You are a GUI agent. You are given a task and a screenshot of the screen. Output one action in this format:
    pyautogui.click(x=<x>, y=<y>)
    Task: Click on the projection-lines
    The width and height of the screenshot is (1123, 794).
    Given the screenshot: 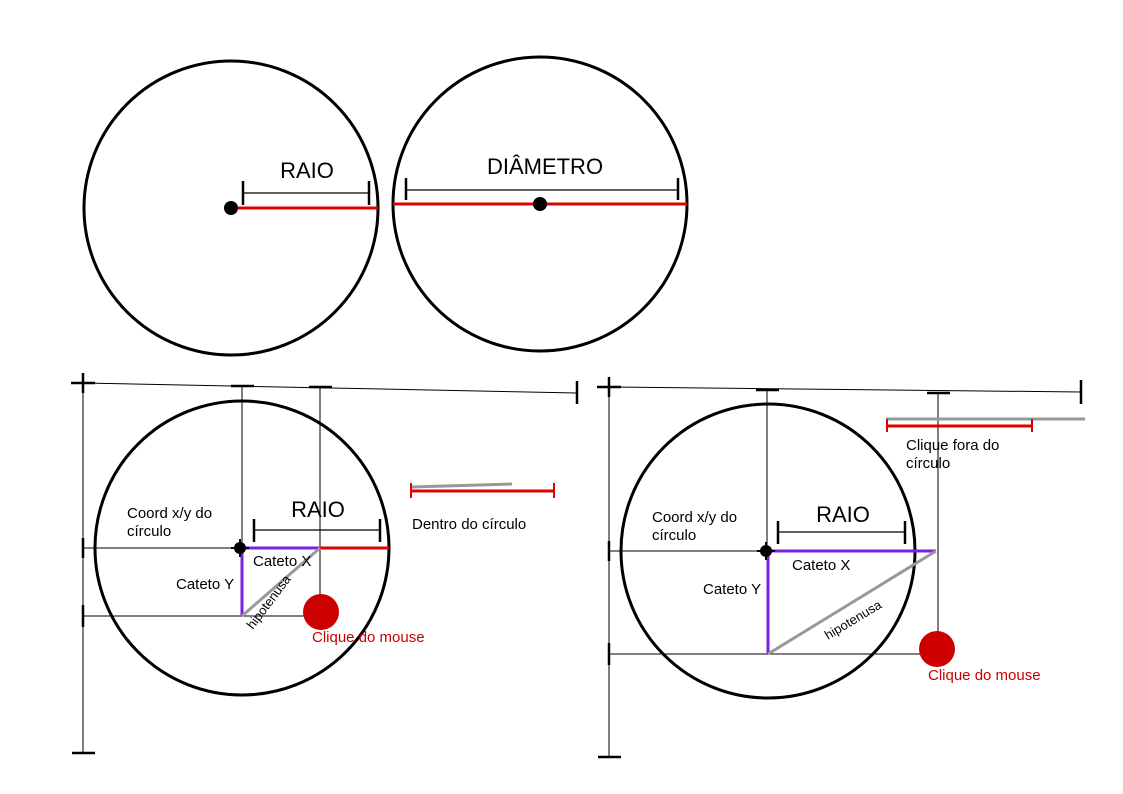 What is the action you would take?
    pyautogui.click(x=774, y=522)
    